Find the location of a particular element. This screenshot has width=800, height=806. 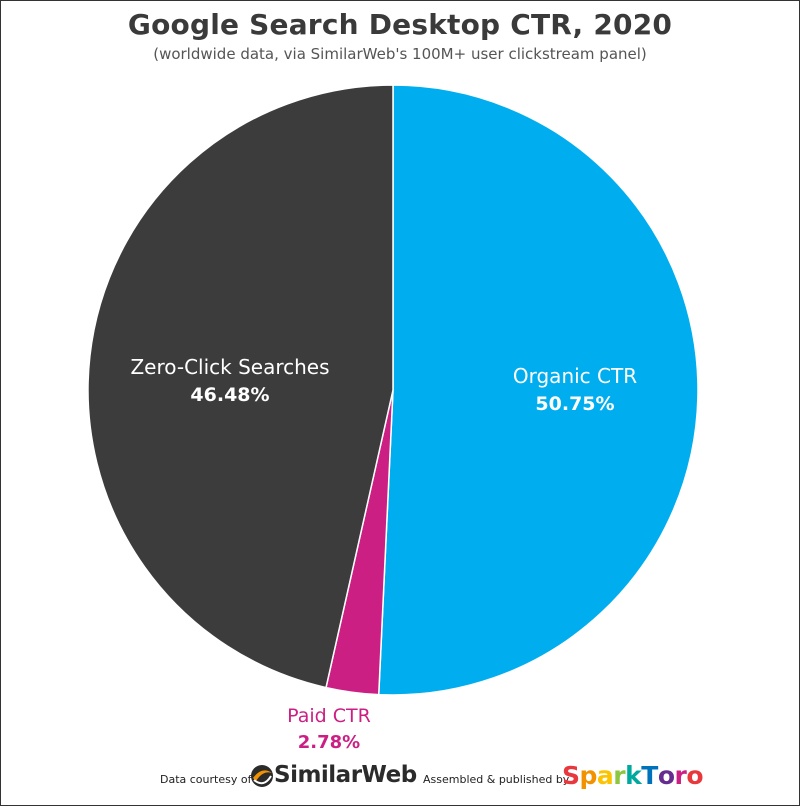

sparktoro-letter: T is located at coordinates (649, 775).